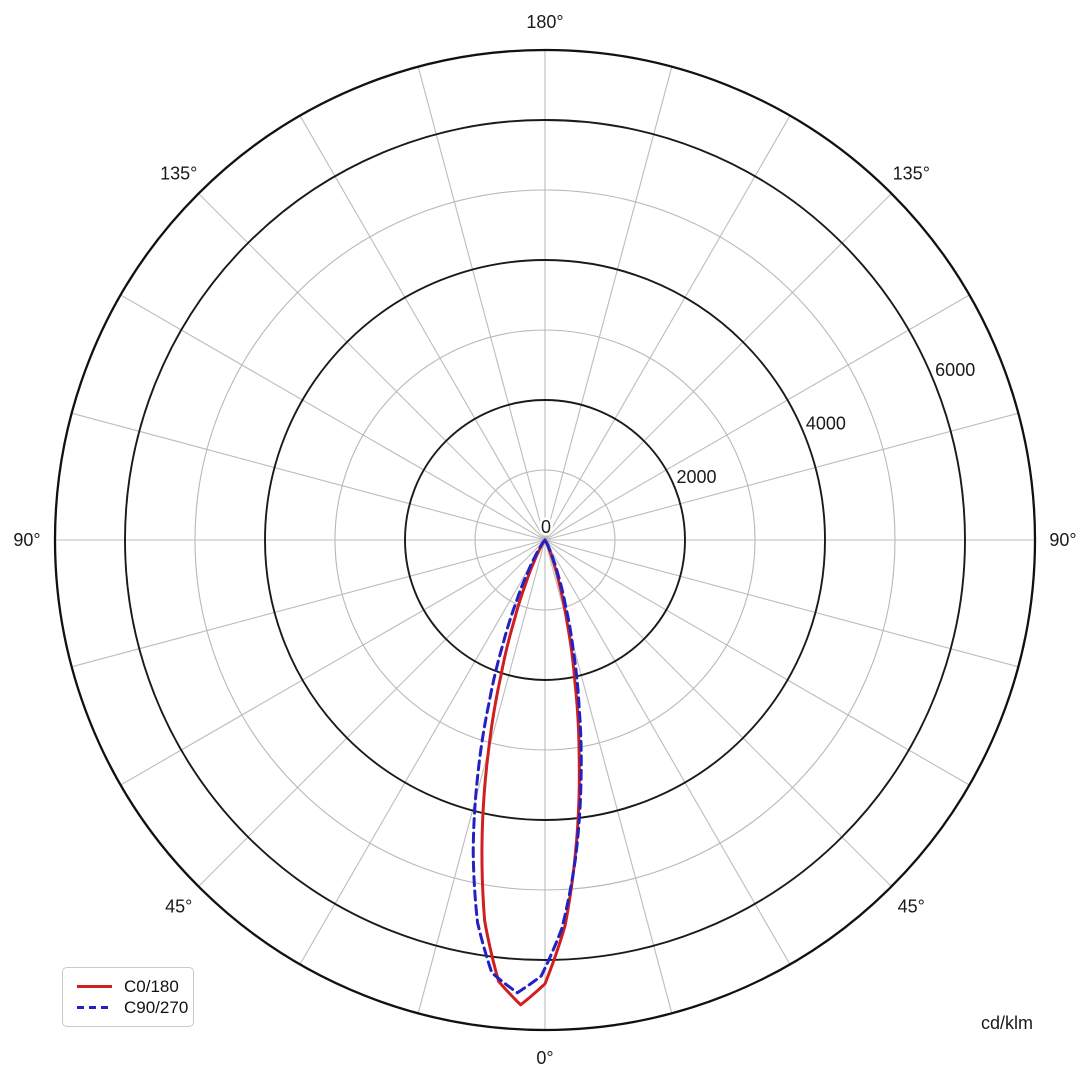 This screenshot has width=1089, height=1080. Describe the element at coordinates (156, 1007) in the screenshot. I see `legend-label-c90-270: C90/270` at that location.